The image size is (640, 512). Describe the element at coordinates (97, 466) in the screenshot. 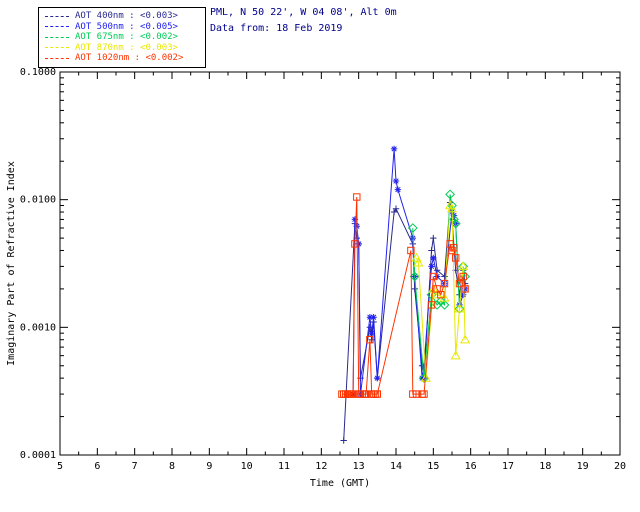

I see `x-tick-label: 6` at that location.